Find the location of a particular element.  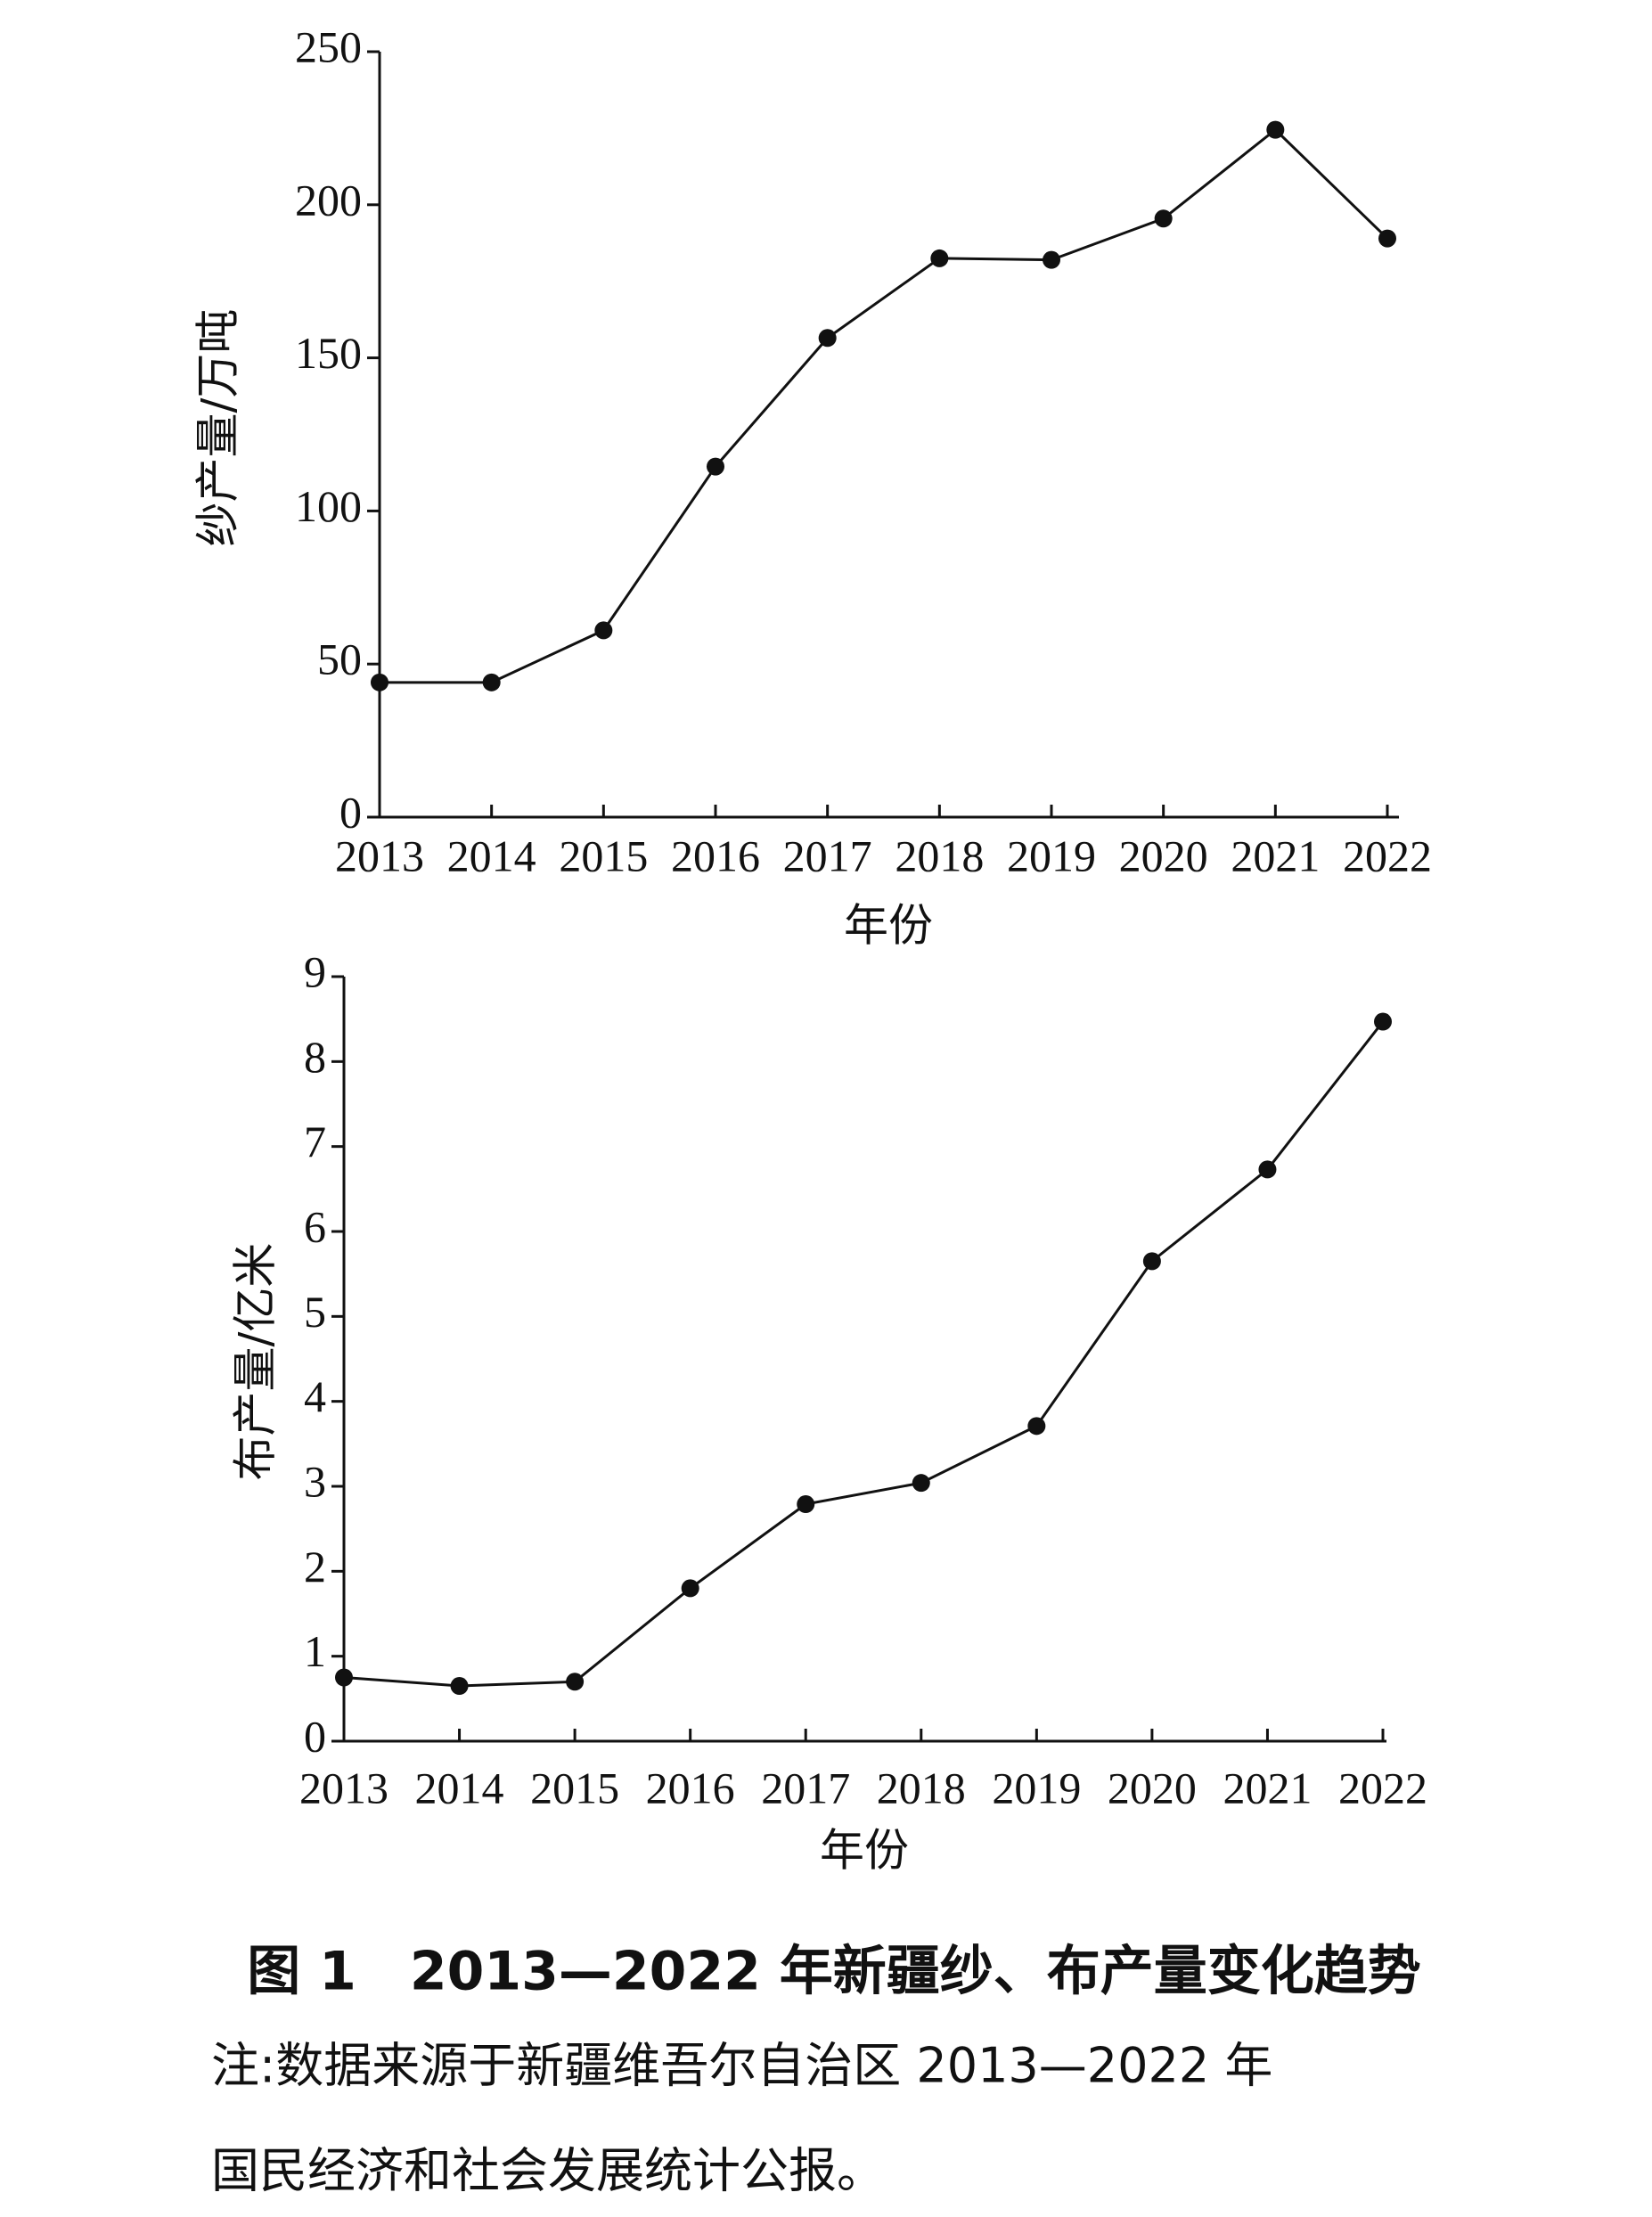

y-tick-label: 2 is located at coordinates (315, 1566).